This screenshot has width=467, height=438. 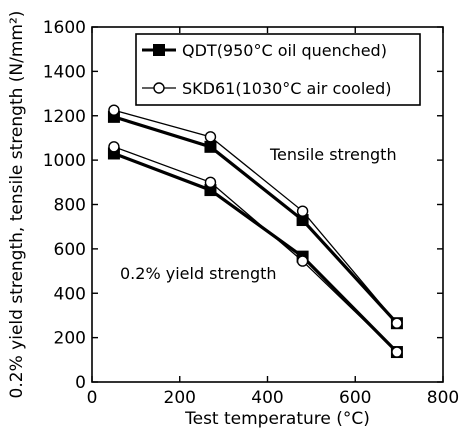 I want to click on y-tick-label: 1200, so click(x=64, y=117).